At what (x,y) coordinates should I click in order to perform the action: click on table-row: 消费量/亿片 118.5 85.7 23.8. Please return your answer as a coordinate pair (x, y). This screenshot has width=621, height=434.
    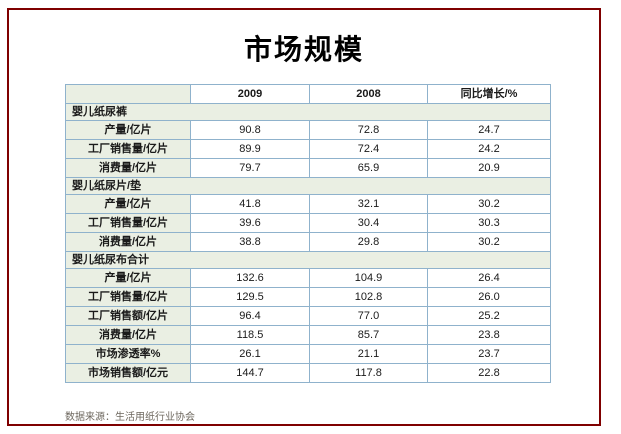
    Looking at the image, I should click on (308, 335).